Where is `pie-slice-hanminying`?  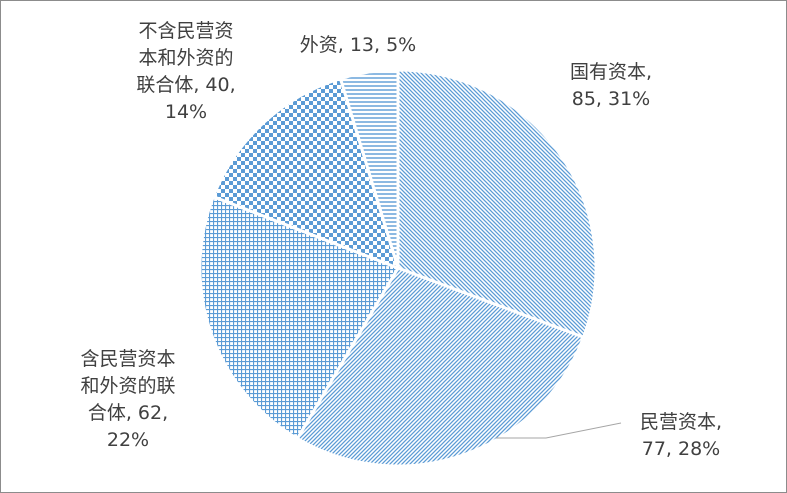
pie-slice-hanminying is located at coordinates (299, 317).